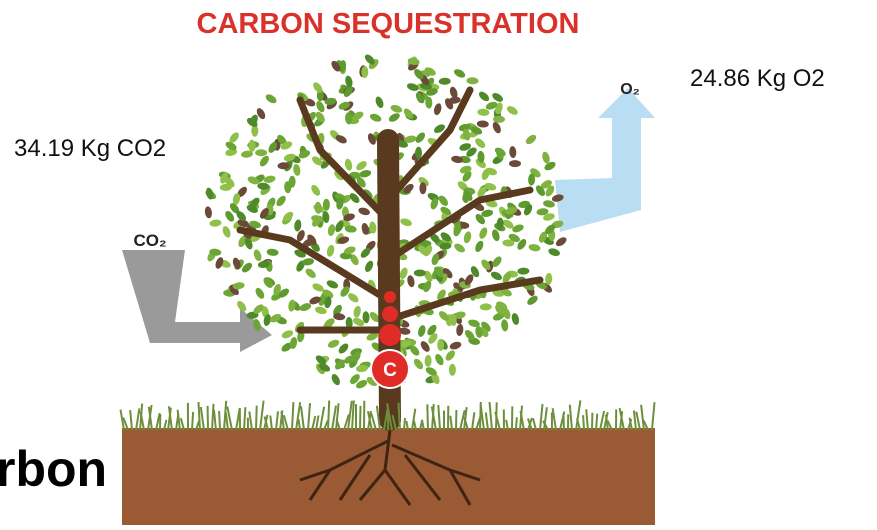 The height and width of the screenshot is (530, 877). I want to click on grass, so click(387, 415).